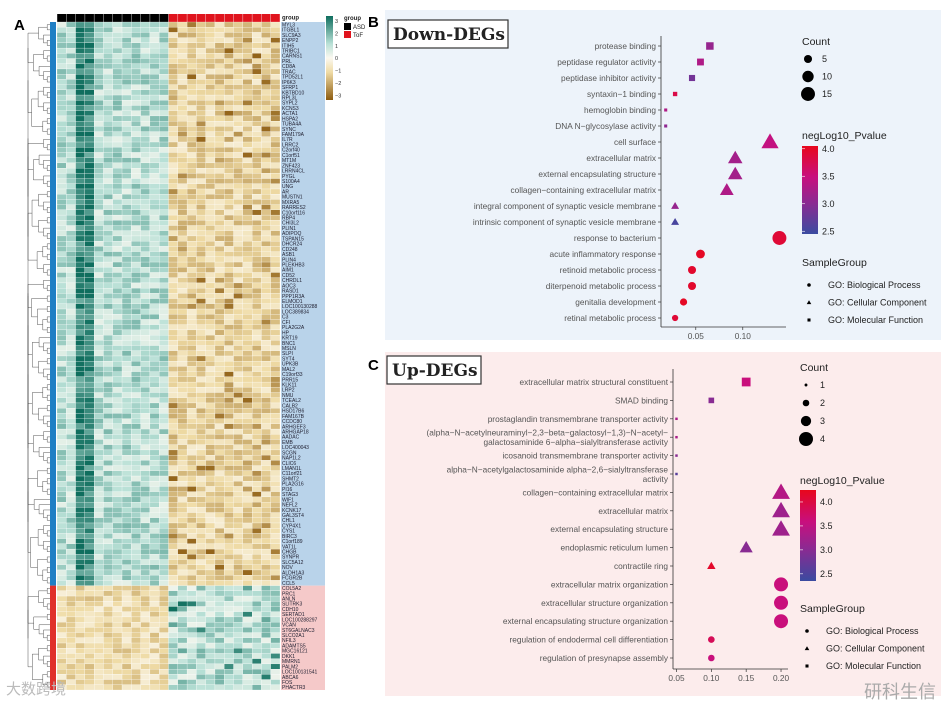  Describe the element at coordinates (292, 198) in the screenshot. I see `gene-label: MUSTN1` at that location.